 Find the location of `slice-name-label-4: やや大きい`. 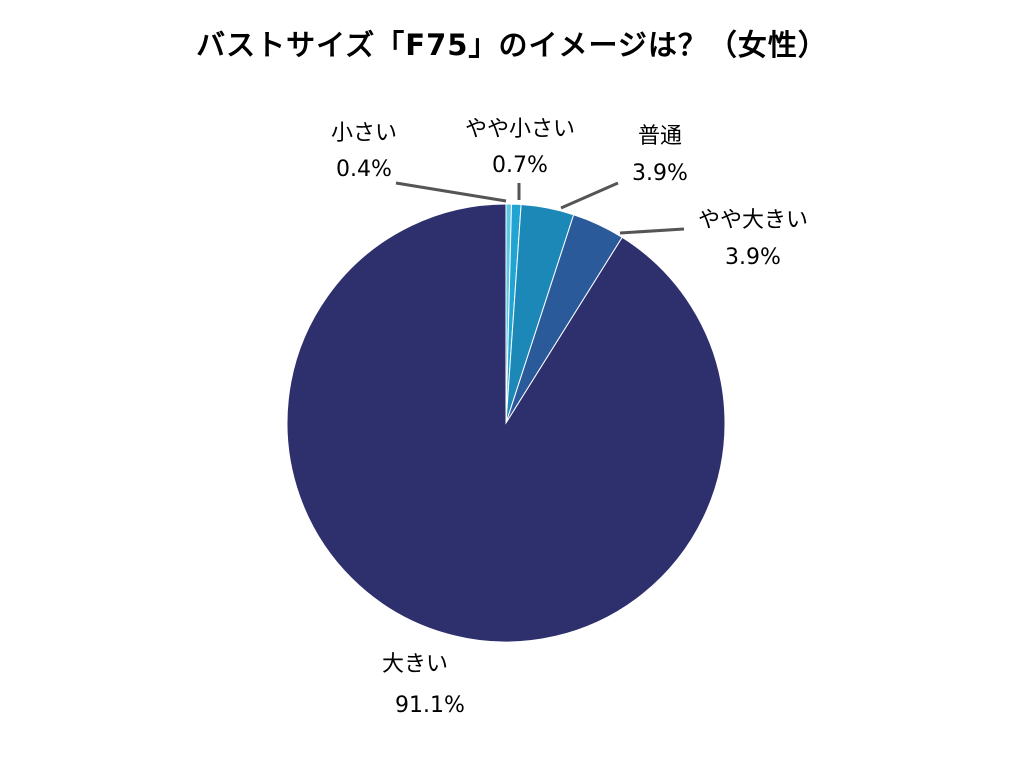

slice-name-label-4: やや大きい is located at coordinates (753, 220).